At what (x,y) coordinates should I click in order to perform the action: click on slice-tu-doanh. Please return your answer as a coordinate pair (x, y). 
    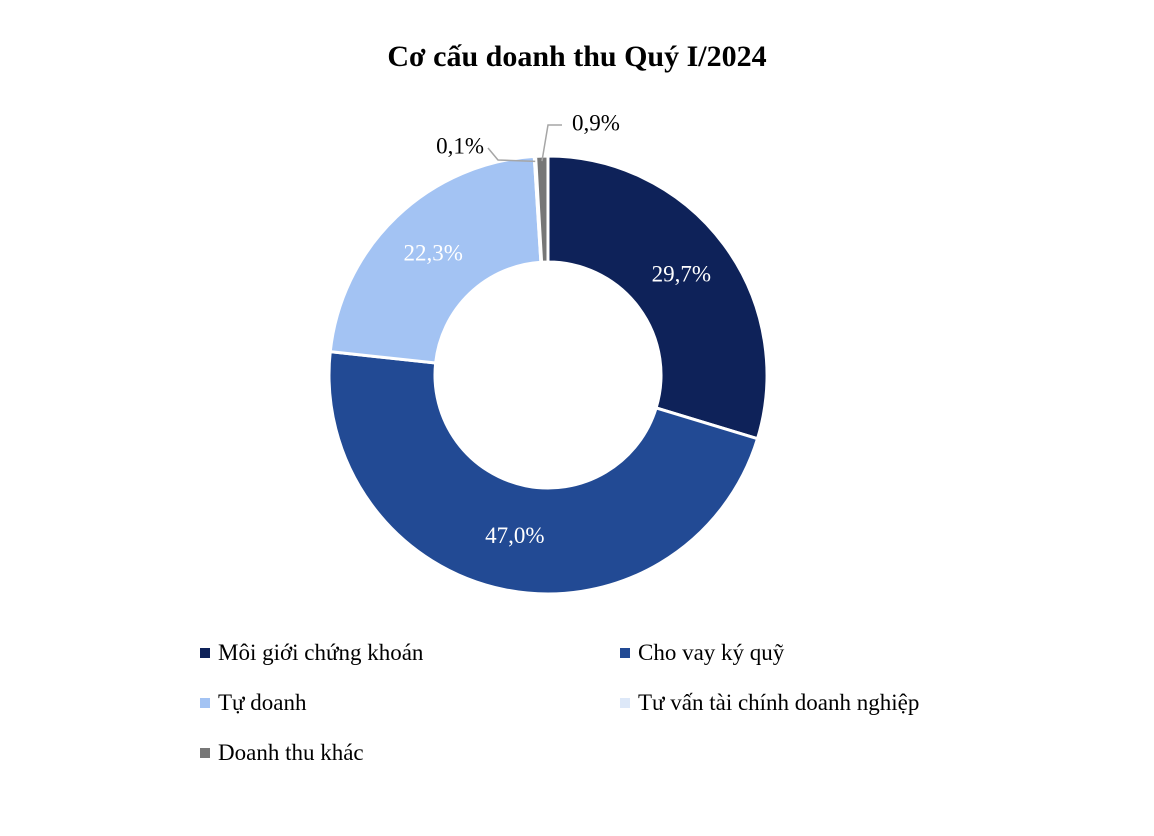
    Looking at the image, I should click on (435, 259).